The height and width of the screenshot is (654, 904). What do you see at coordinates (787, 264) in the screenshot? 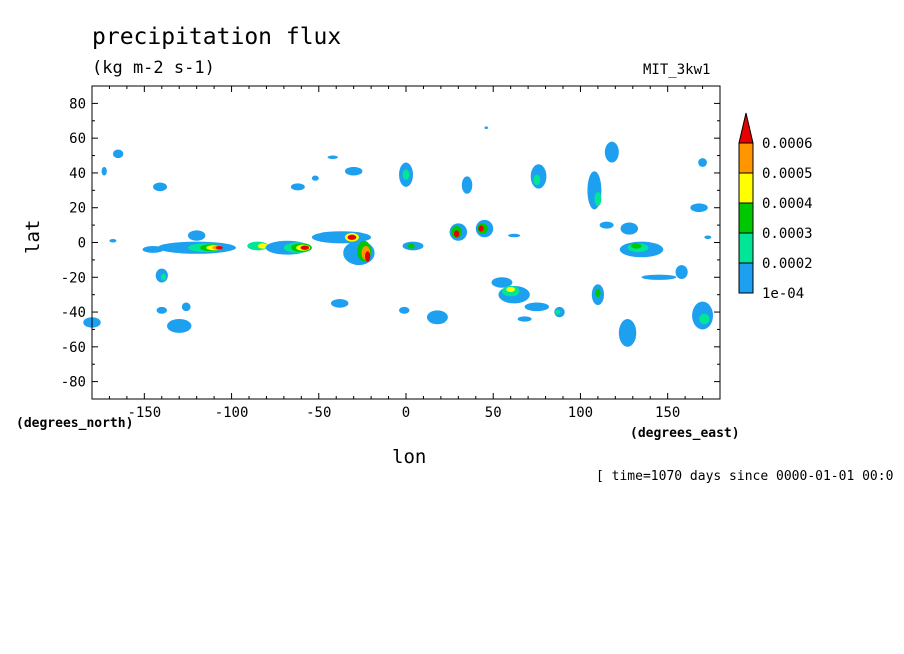
I see `colorbar-label: 0.0002` at bounding box center [787, 264].